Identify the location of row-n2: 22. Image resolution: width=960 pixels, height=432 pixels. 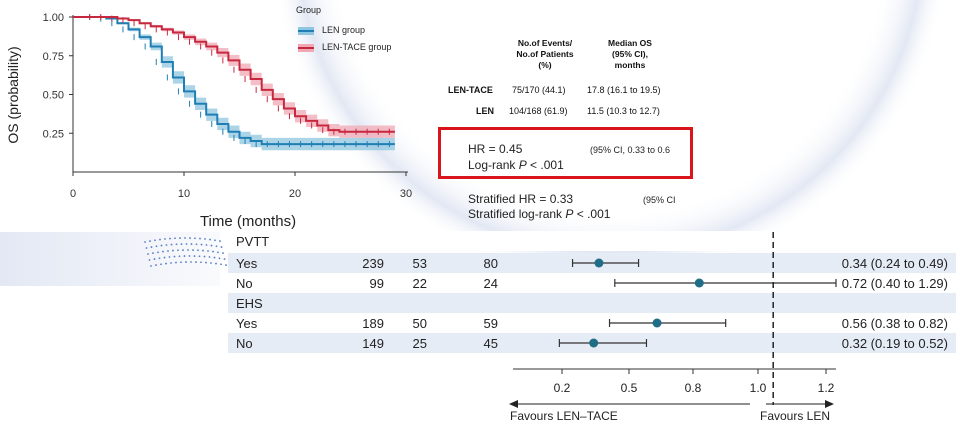
(420, 283).